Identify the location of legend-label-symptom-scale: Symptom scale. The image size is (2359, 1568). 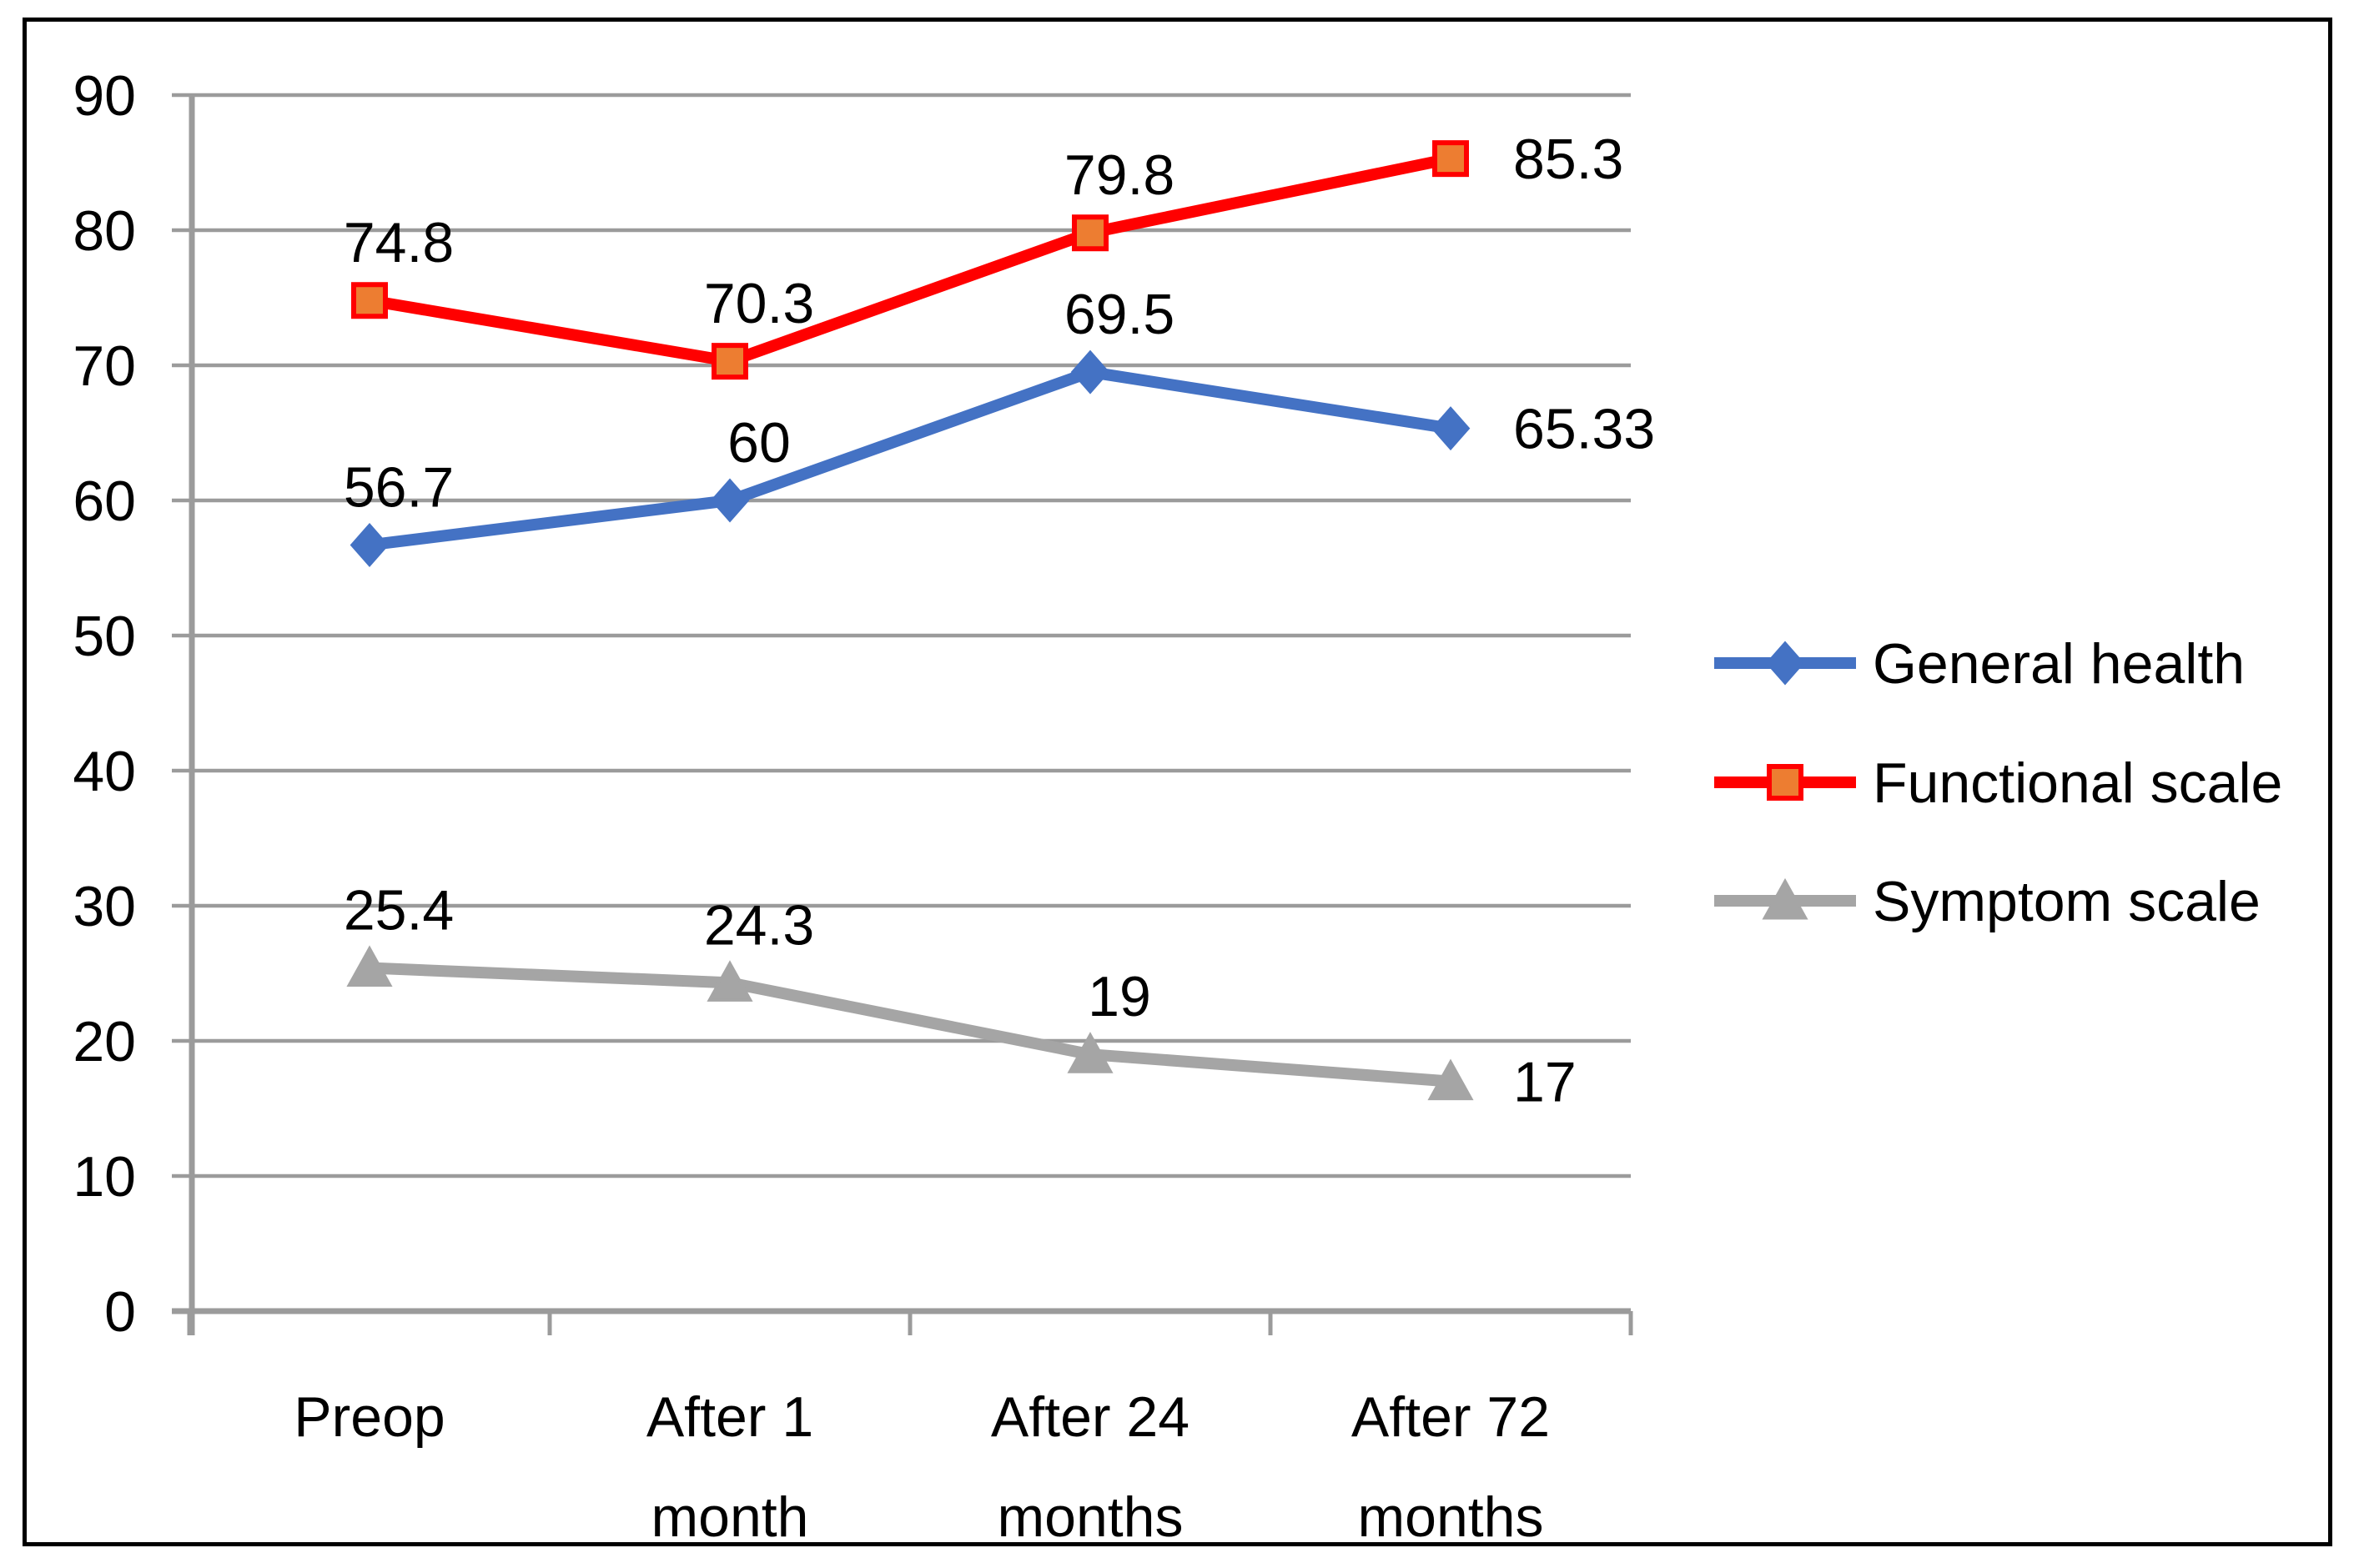
(2067, 901).